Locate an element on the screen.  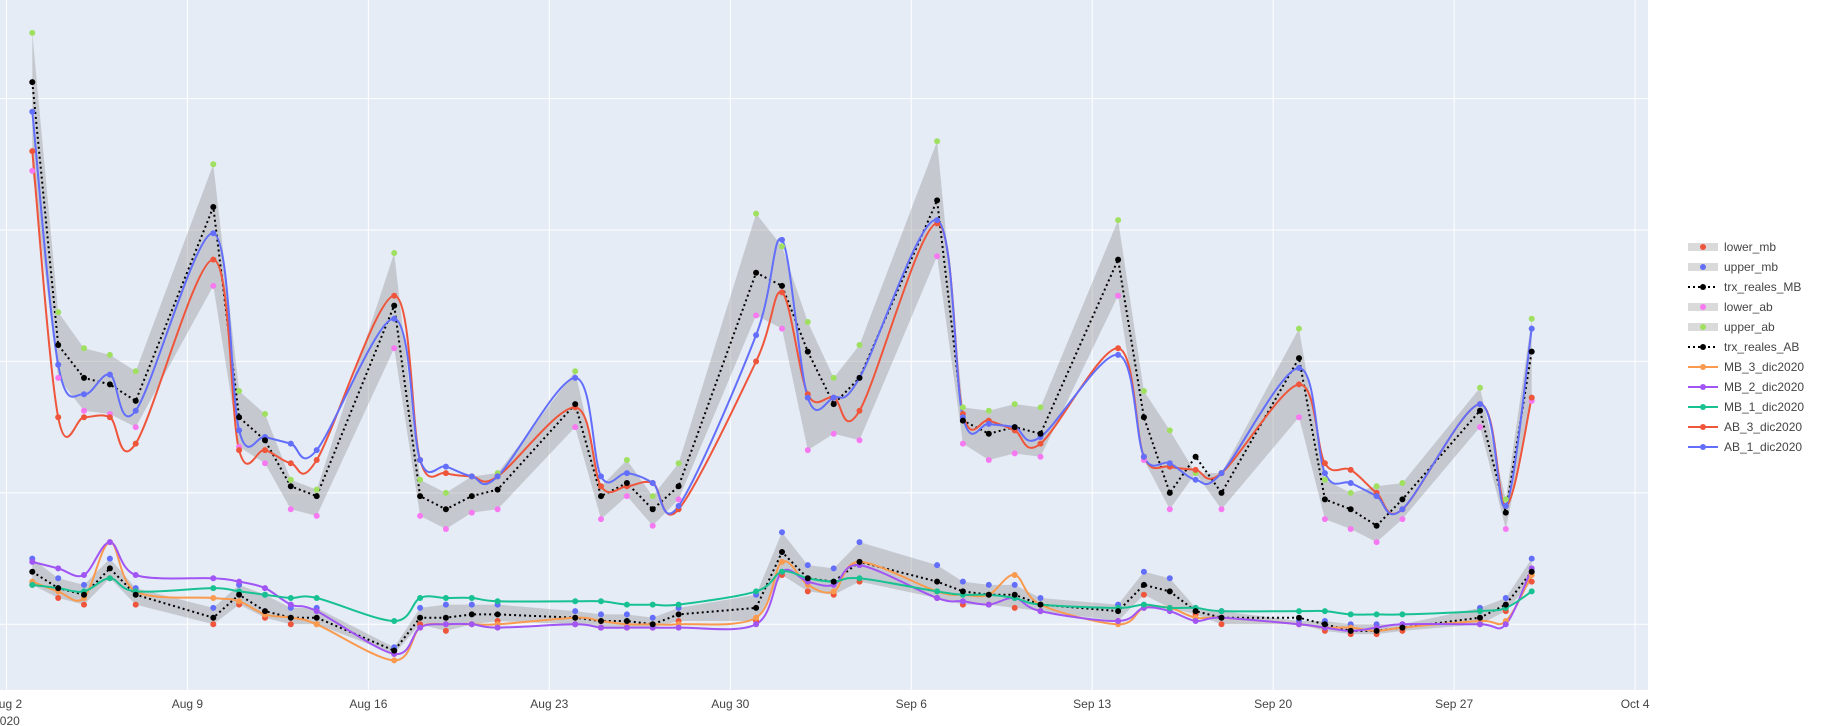
legend-item-trx_reales_AB: trx_reales_AB is located at coordinates (1743, 347).